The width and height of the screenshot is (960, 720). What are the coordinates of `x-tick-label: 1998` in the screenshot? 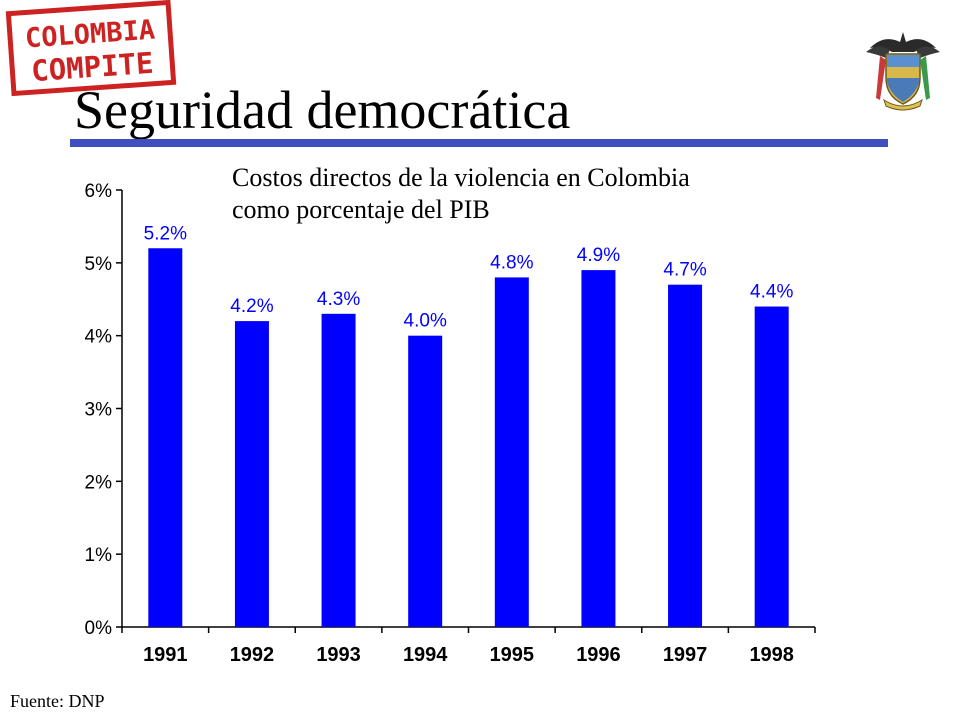 It's located at (771, 655).